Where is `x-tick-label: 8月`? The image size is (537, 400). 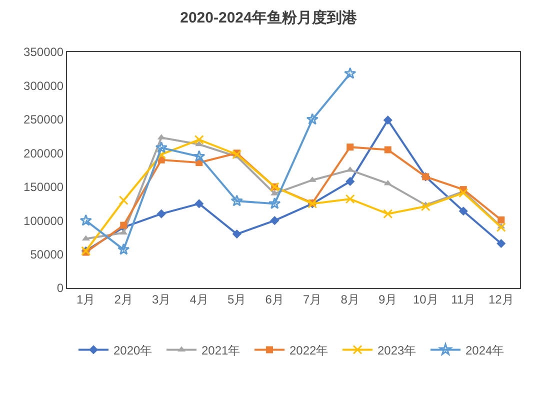
x-tick-label: 8月 is located at coordinates (350, 299).